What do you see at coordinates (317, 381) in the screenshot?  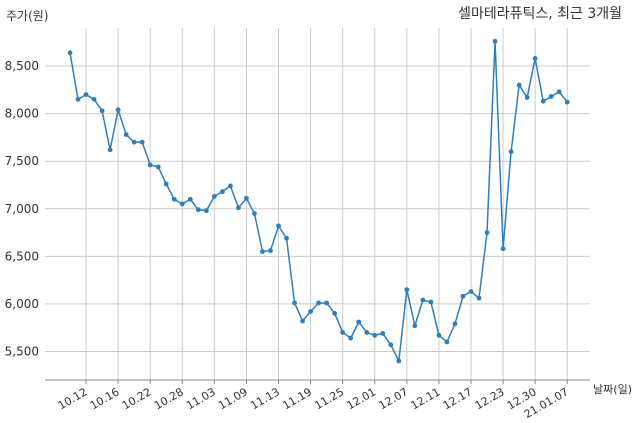 I see `axes` at bounding box center [317, 381].